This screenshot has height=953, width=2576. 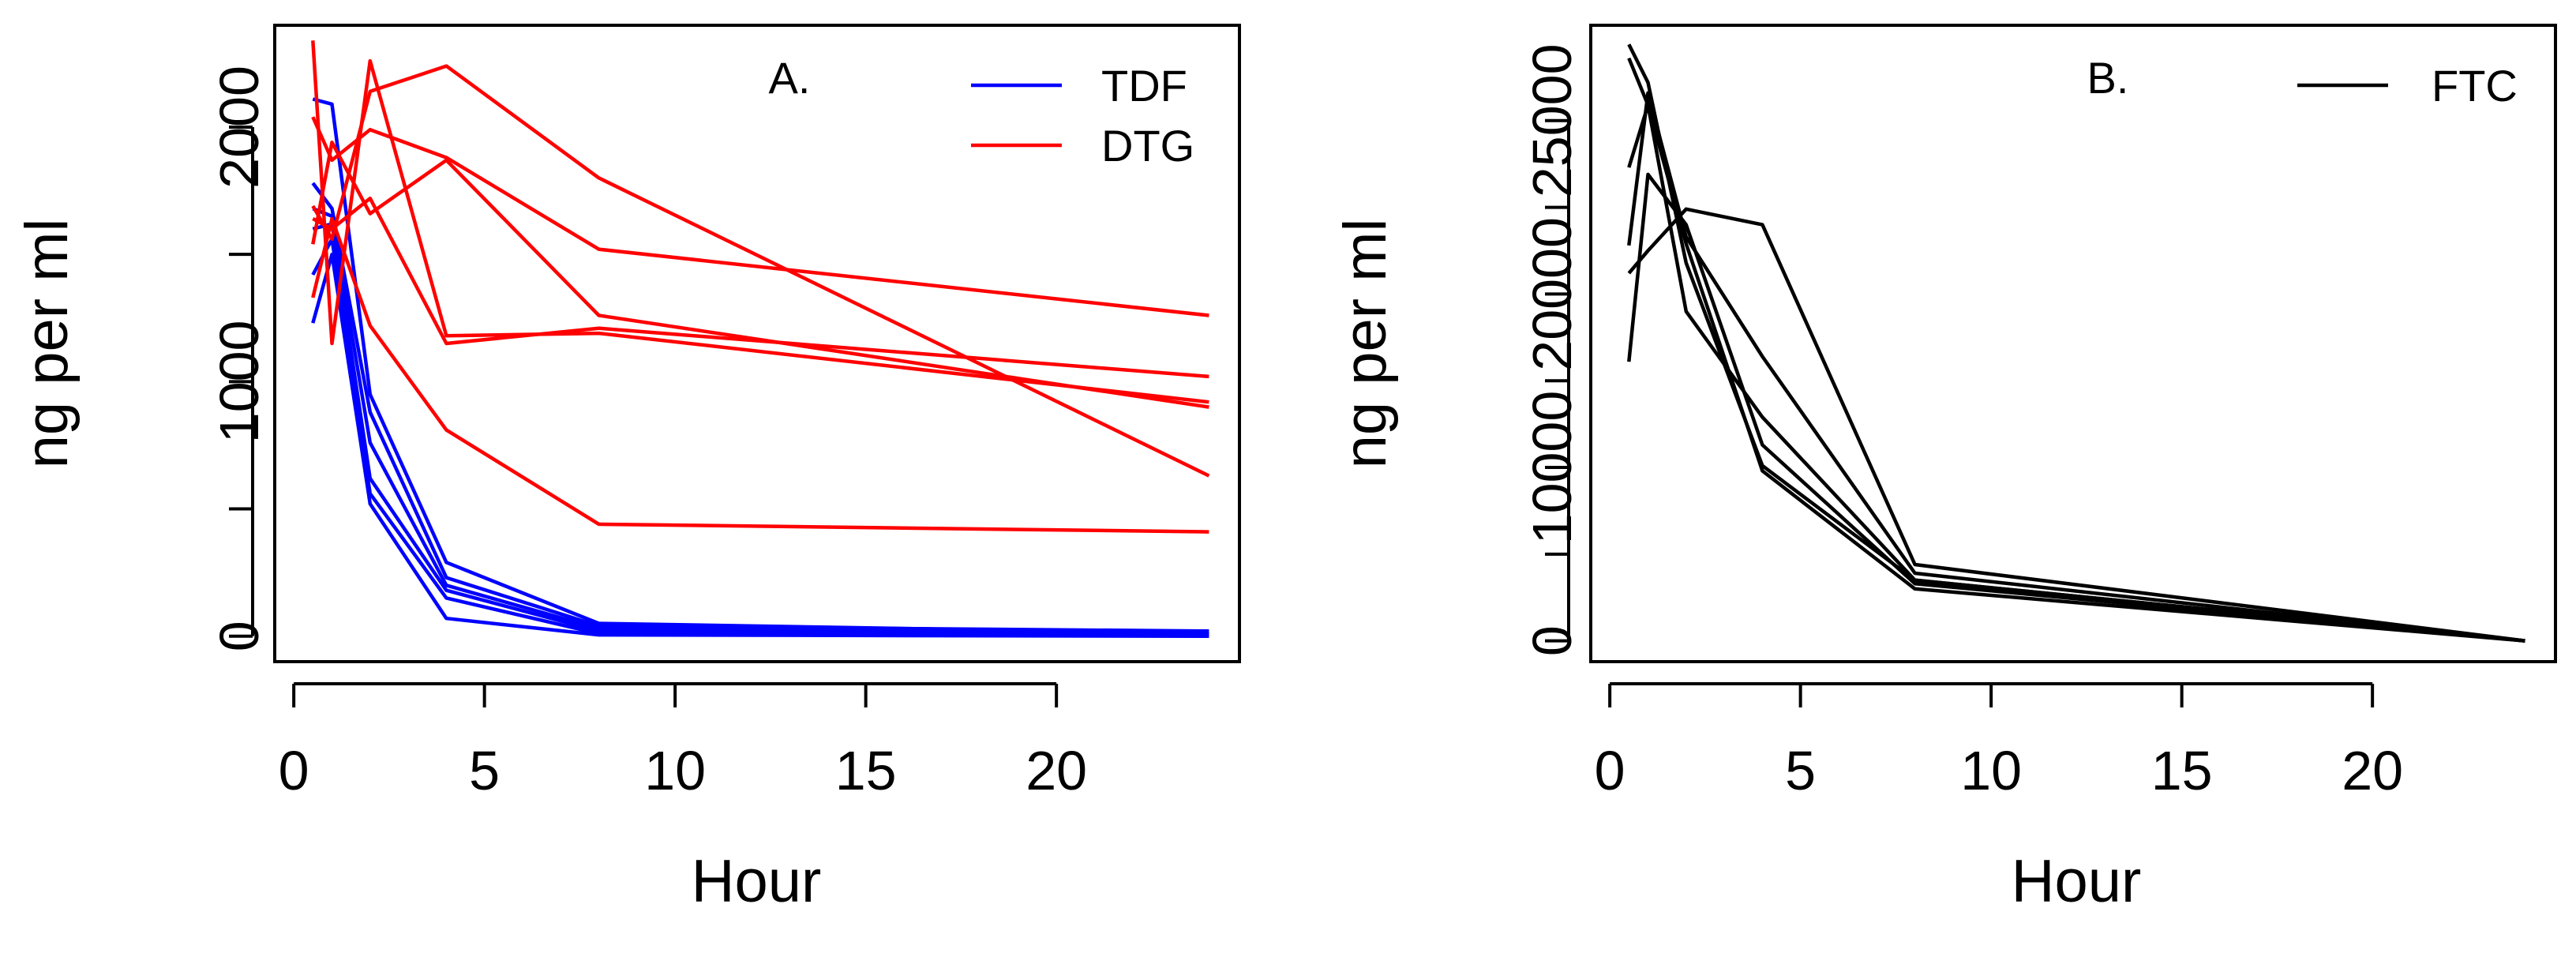 What do you see at coordinates (1991, 771) in the screenshot?
I see `x-tick-label-b-2: 10` at bounding box center [1991, 771].